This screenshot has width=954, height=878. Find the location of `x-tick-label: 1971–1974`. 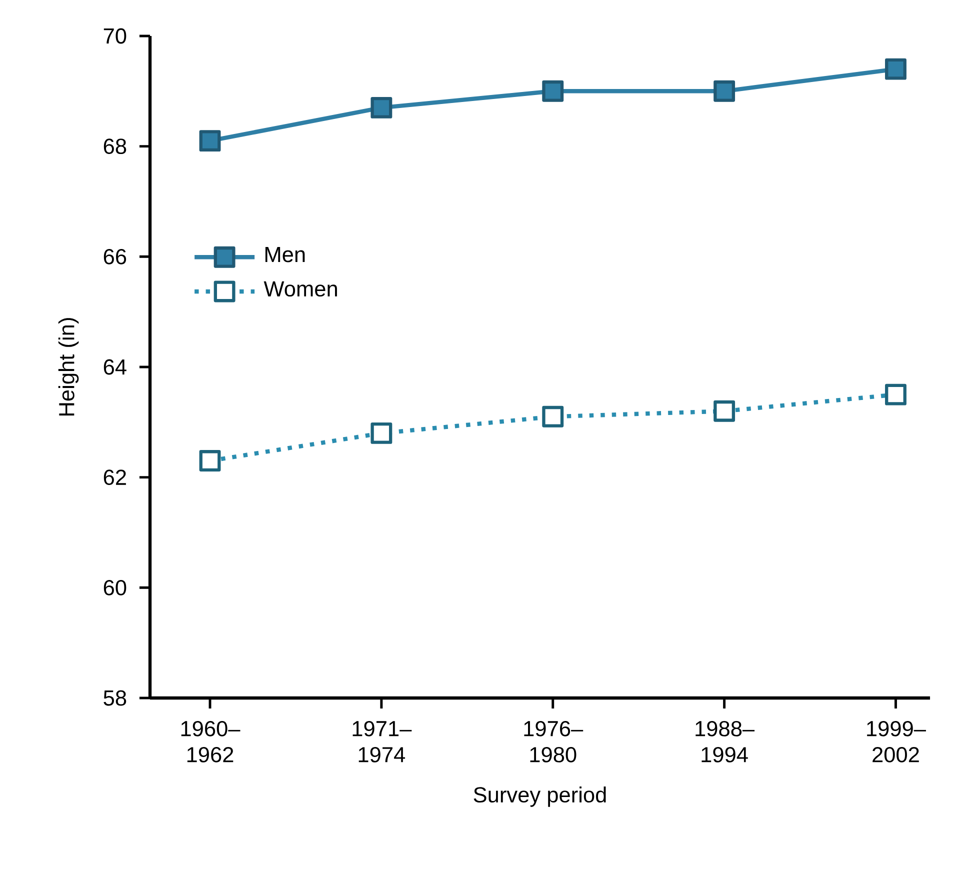

x-tick-label: 1971–1974 is located at coordinates (382, 741).